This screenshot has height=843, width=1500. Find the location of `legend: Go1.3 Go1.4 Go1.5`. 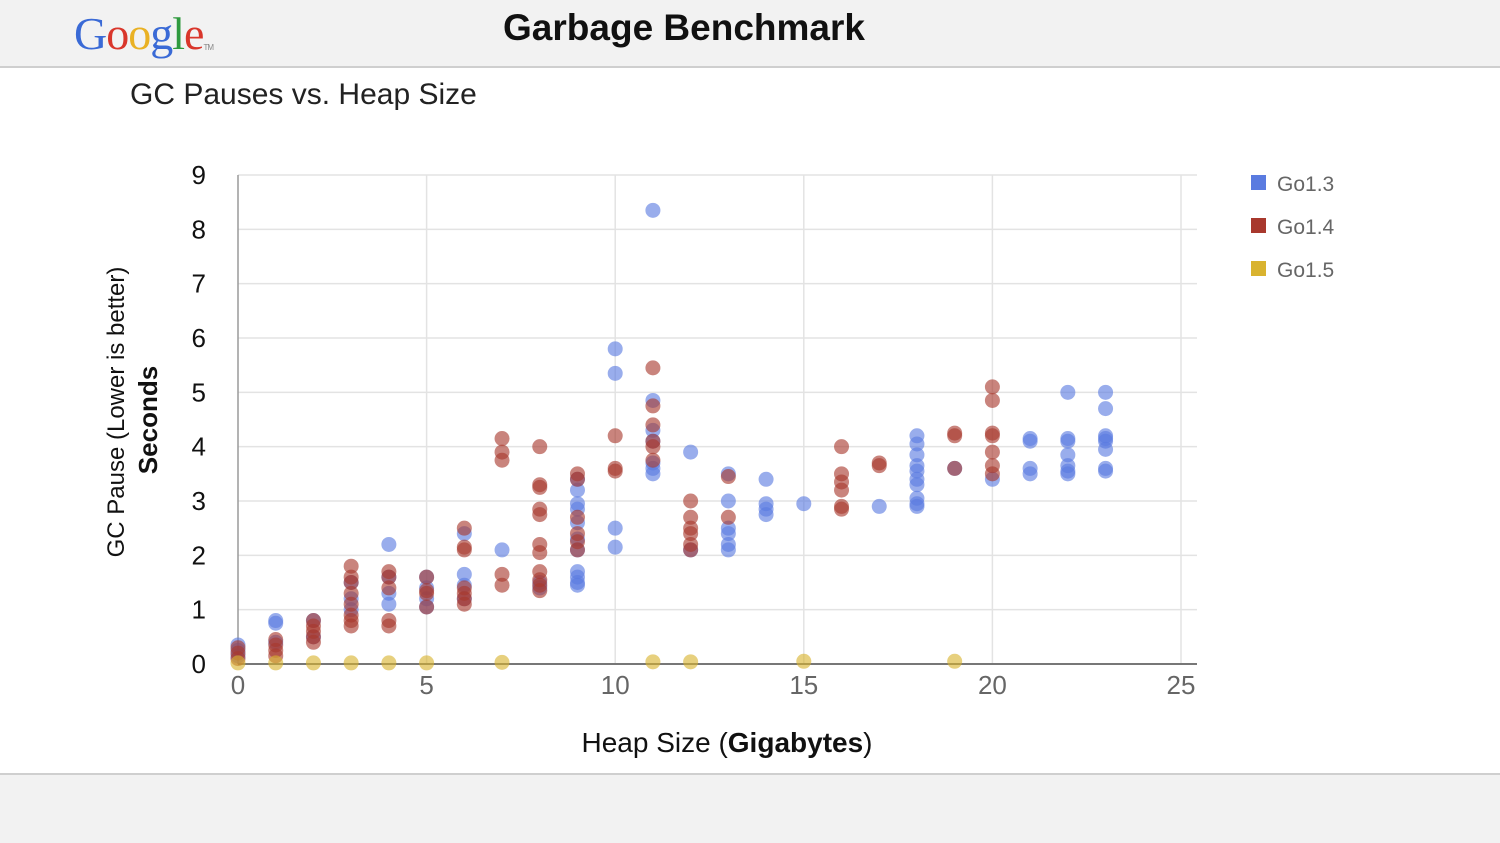

legend: Go1.3 Go1.4 Go1.5 is located at coordinates (1293, 227).